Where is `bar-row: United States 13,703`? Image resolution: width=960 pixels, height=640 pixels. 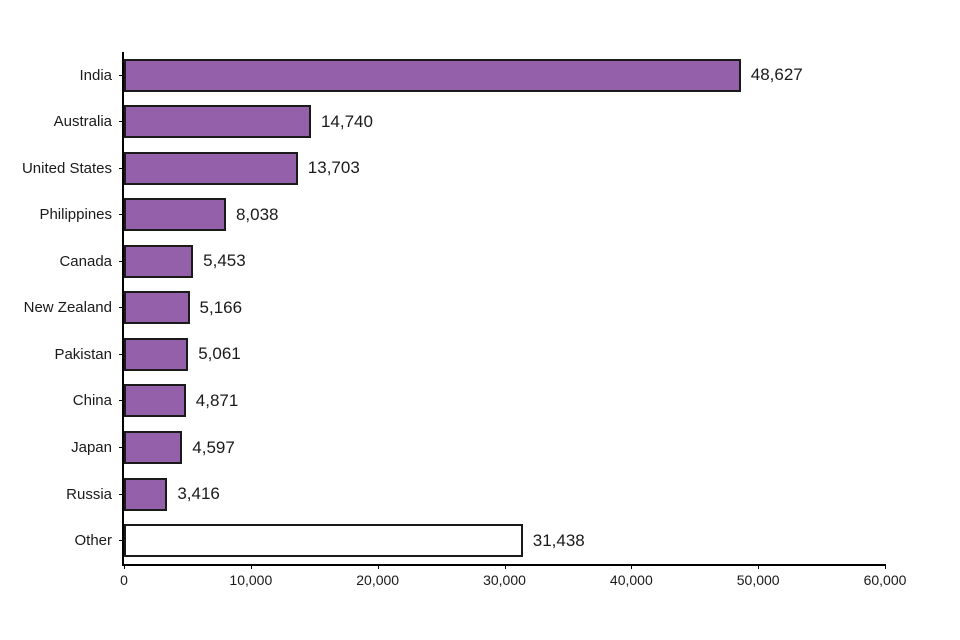 bar-row: United States 13,703 is located at coordinates (453, 168).